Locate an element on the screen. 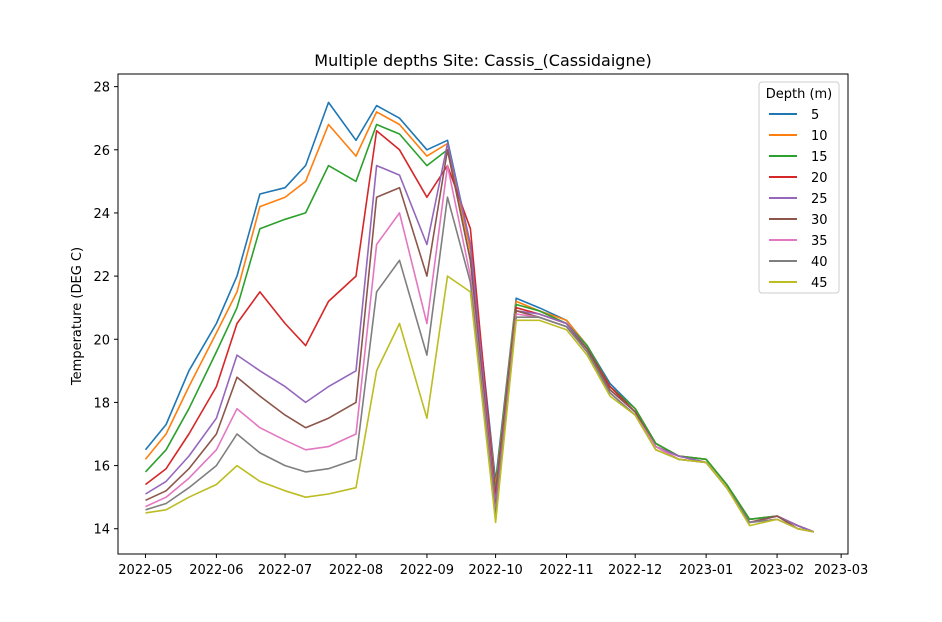  x-tick-label: 2023-01 is located at coordinates (706, 570).